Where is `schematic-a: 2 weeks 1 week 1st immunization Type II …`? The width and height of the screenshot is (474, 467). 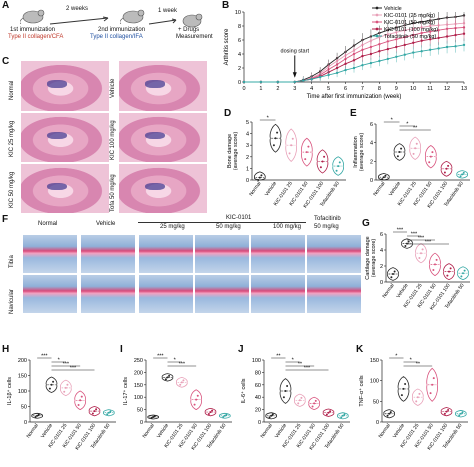
schematic-a: 2 weeks 1 week 1st immunization Type II … is located at coordinates (110, 31).